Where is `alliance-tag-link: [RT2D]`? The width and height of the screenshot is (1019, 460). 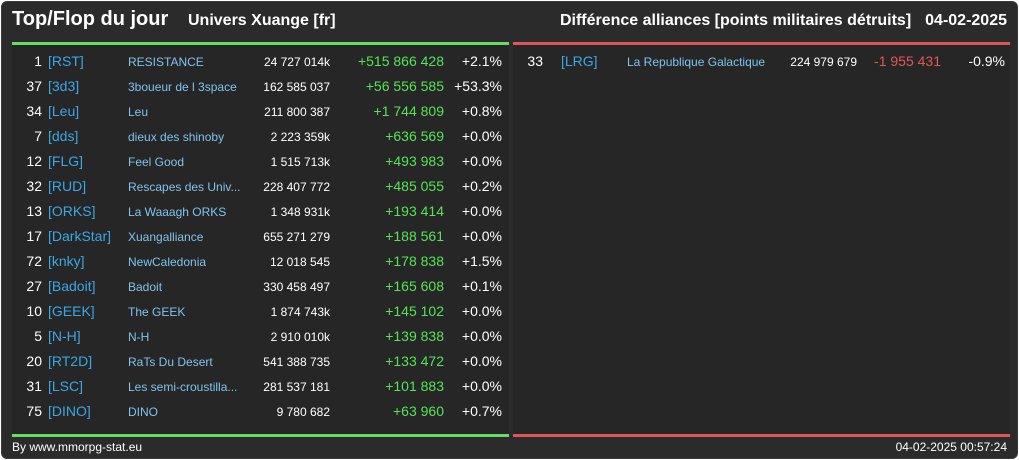
alliance-tag-link: [RT2D] is located at coordinates (70, 361).